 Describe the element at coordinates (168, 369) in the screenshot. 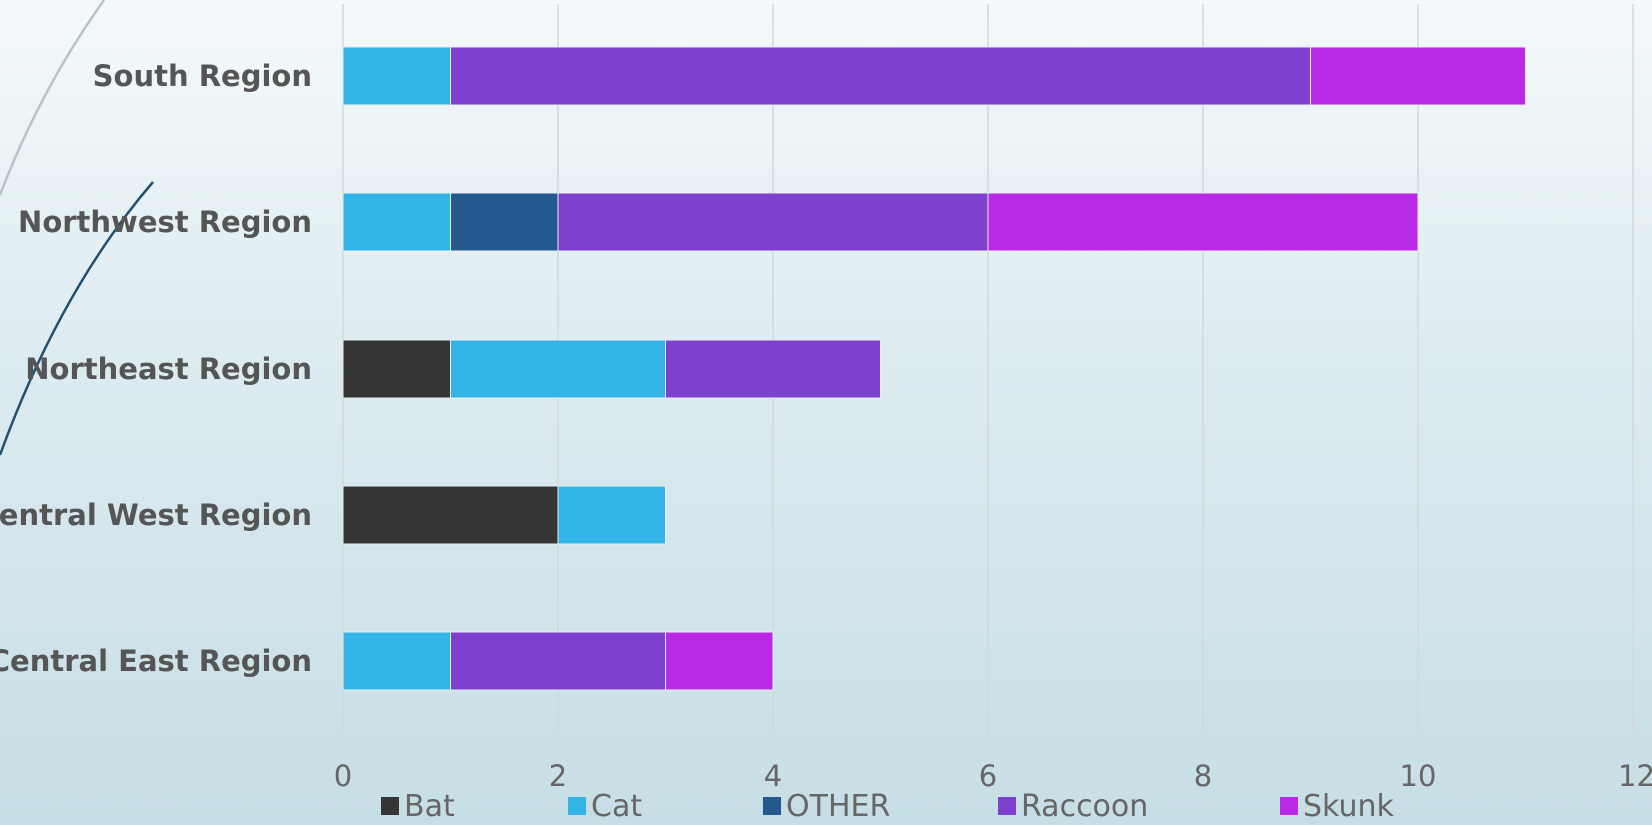

I see `category-label: Northeast Region` at that location.